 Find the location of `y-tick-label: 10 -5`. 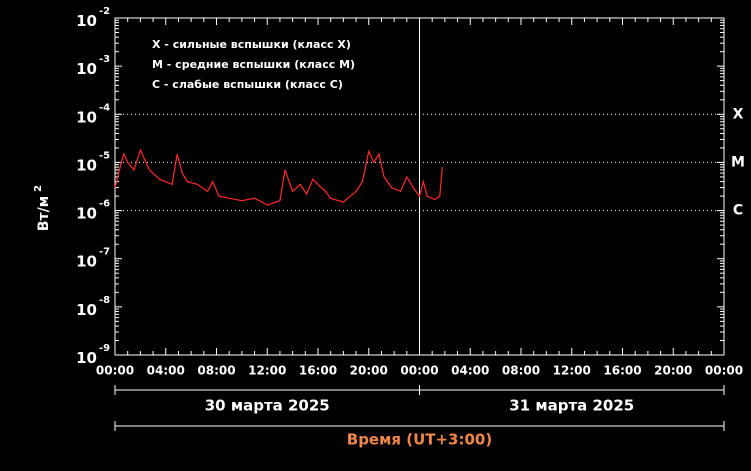

y-tick-label: 10 -5 is located at coordinates (93, 162).